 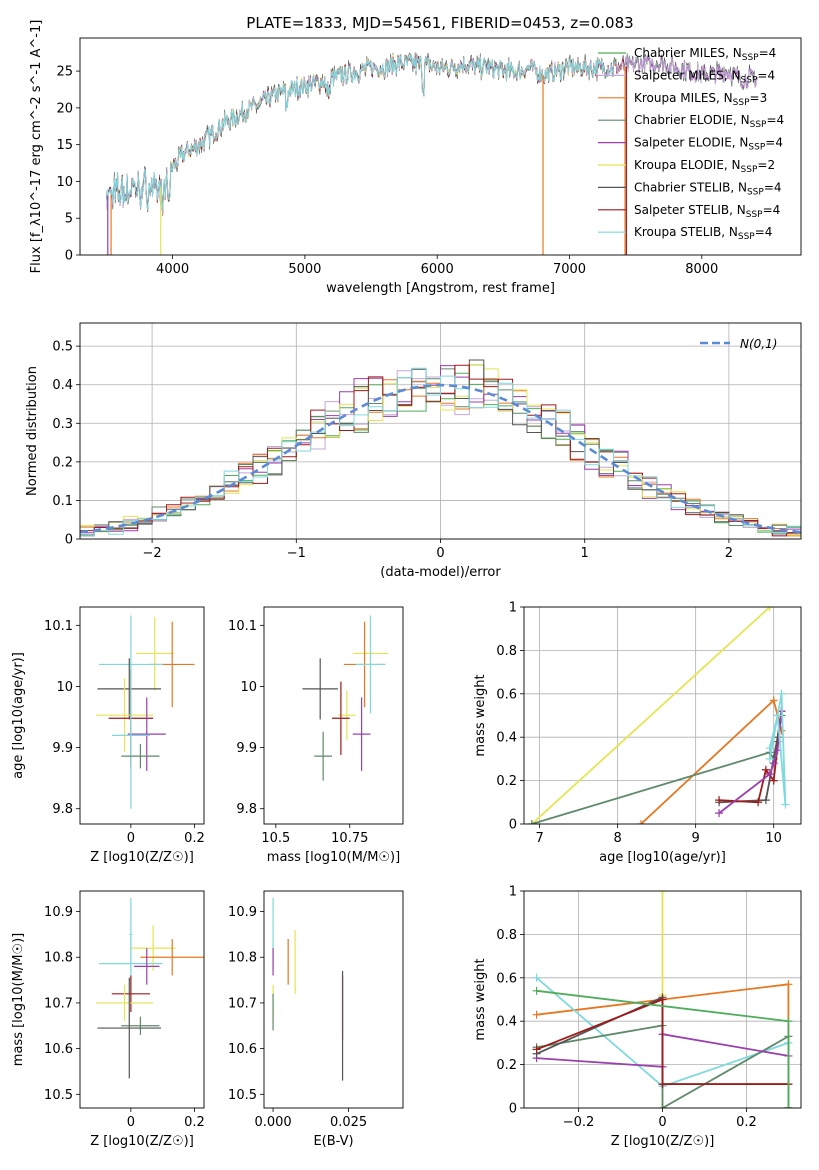 I want to click on legend-label-main: Salpeter STELIB, N, so click(x=690, y=210).